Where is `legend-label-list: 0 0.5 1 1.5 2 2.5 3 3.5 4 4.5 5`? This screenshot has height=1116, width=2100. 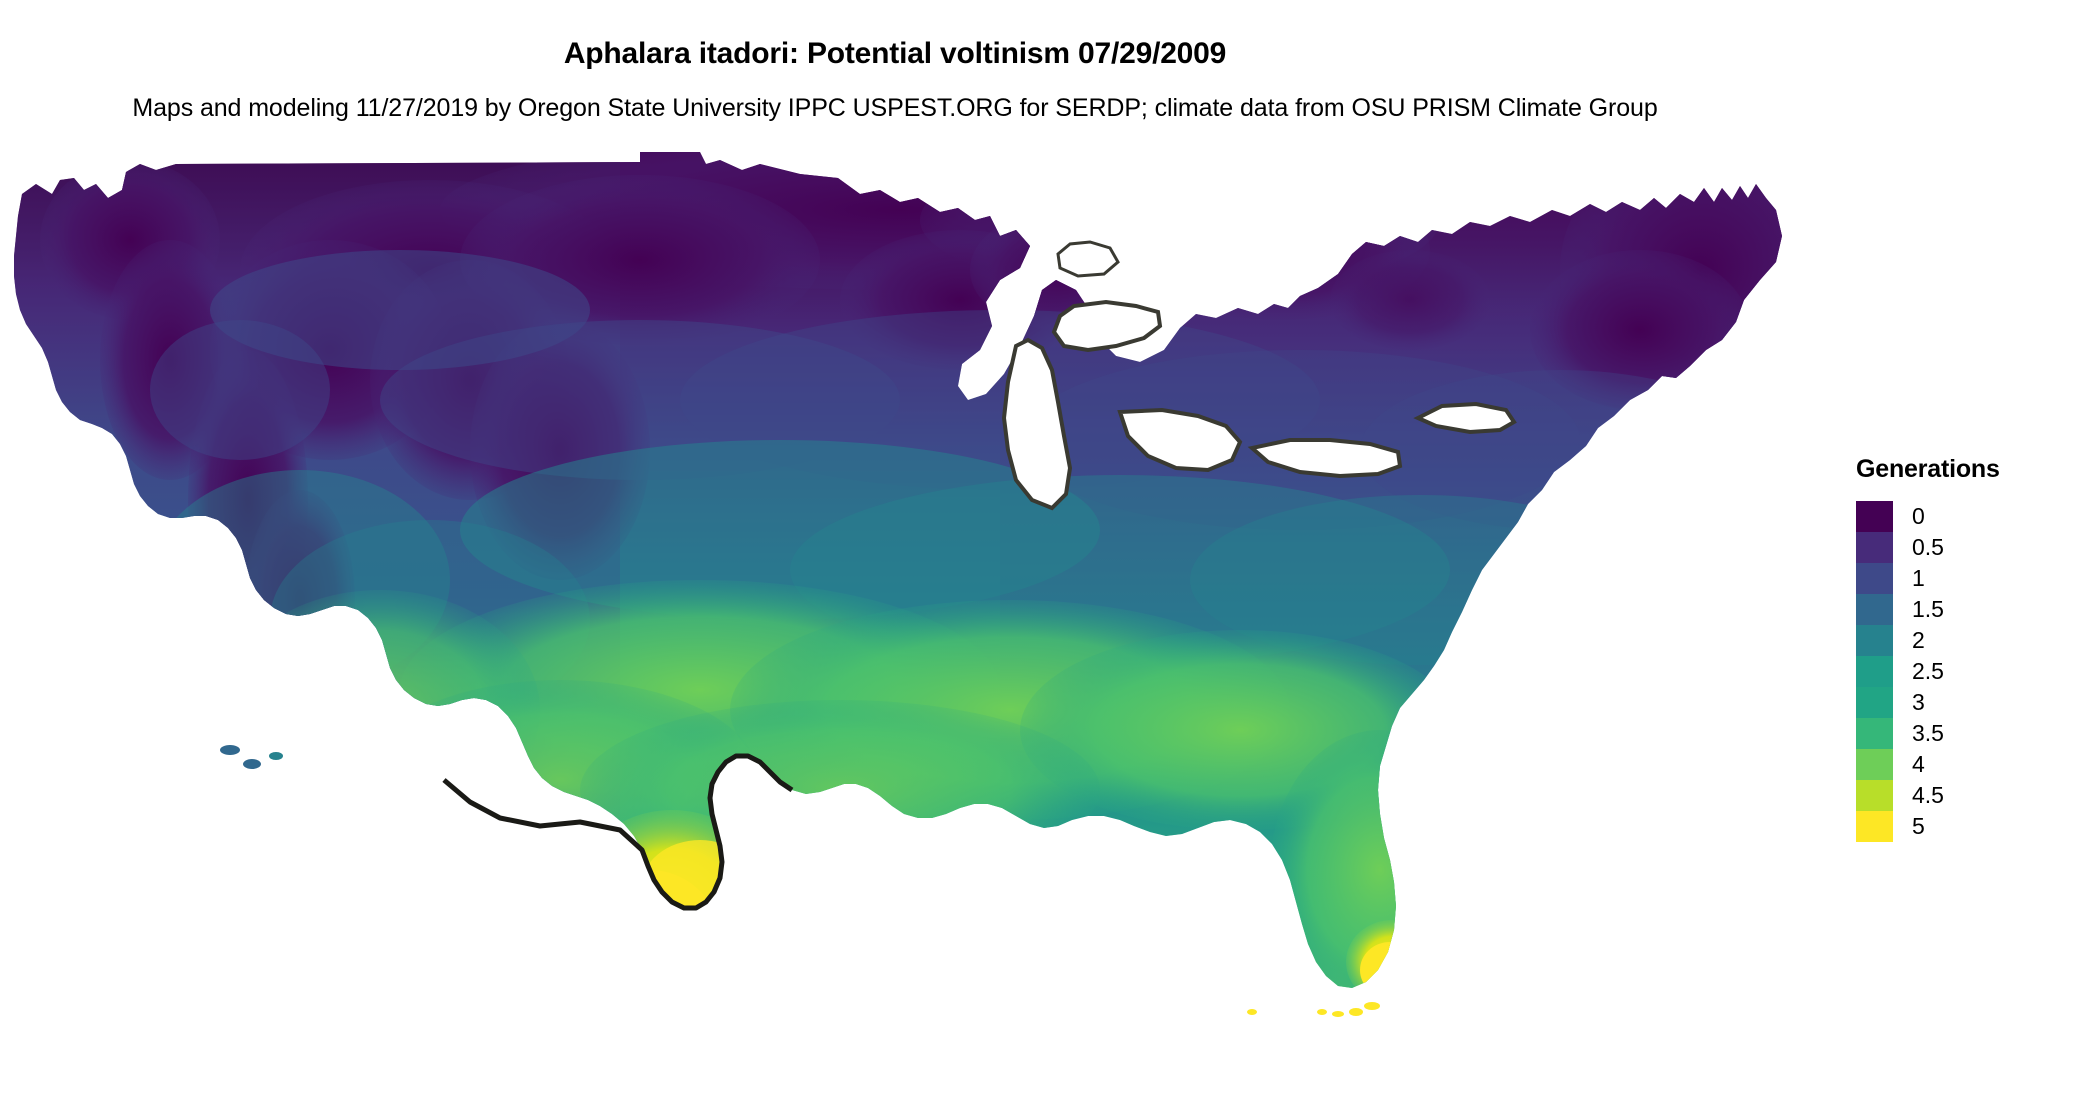
legend-label-list: 0 0.5 1 1.5 2 2.5 3 3.5 4 4.5 5 is located at coordinates (1928, 671).